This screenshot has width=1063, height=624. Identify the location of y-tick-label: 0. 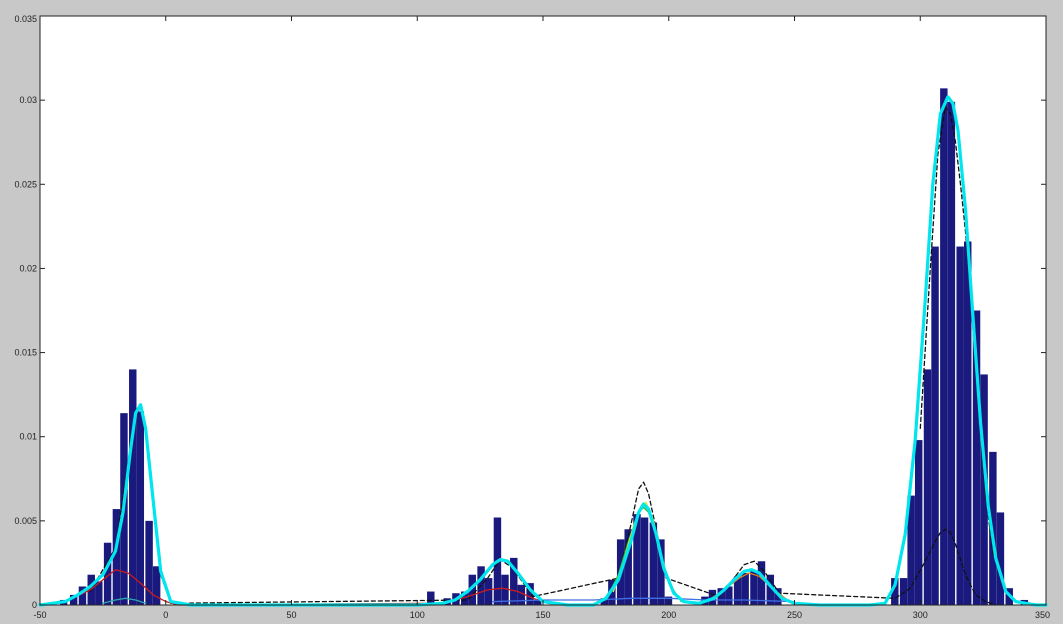
(34, 605).